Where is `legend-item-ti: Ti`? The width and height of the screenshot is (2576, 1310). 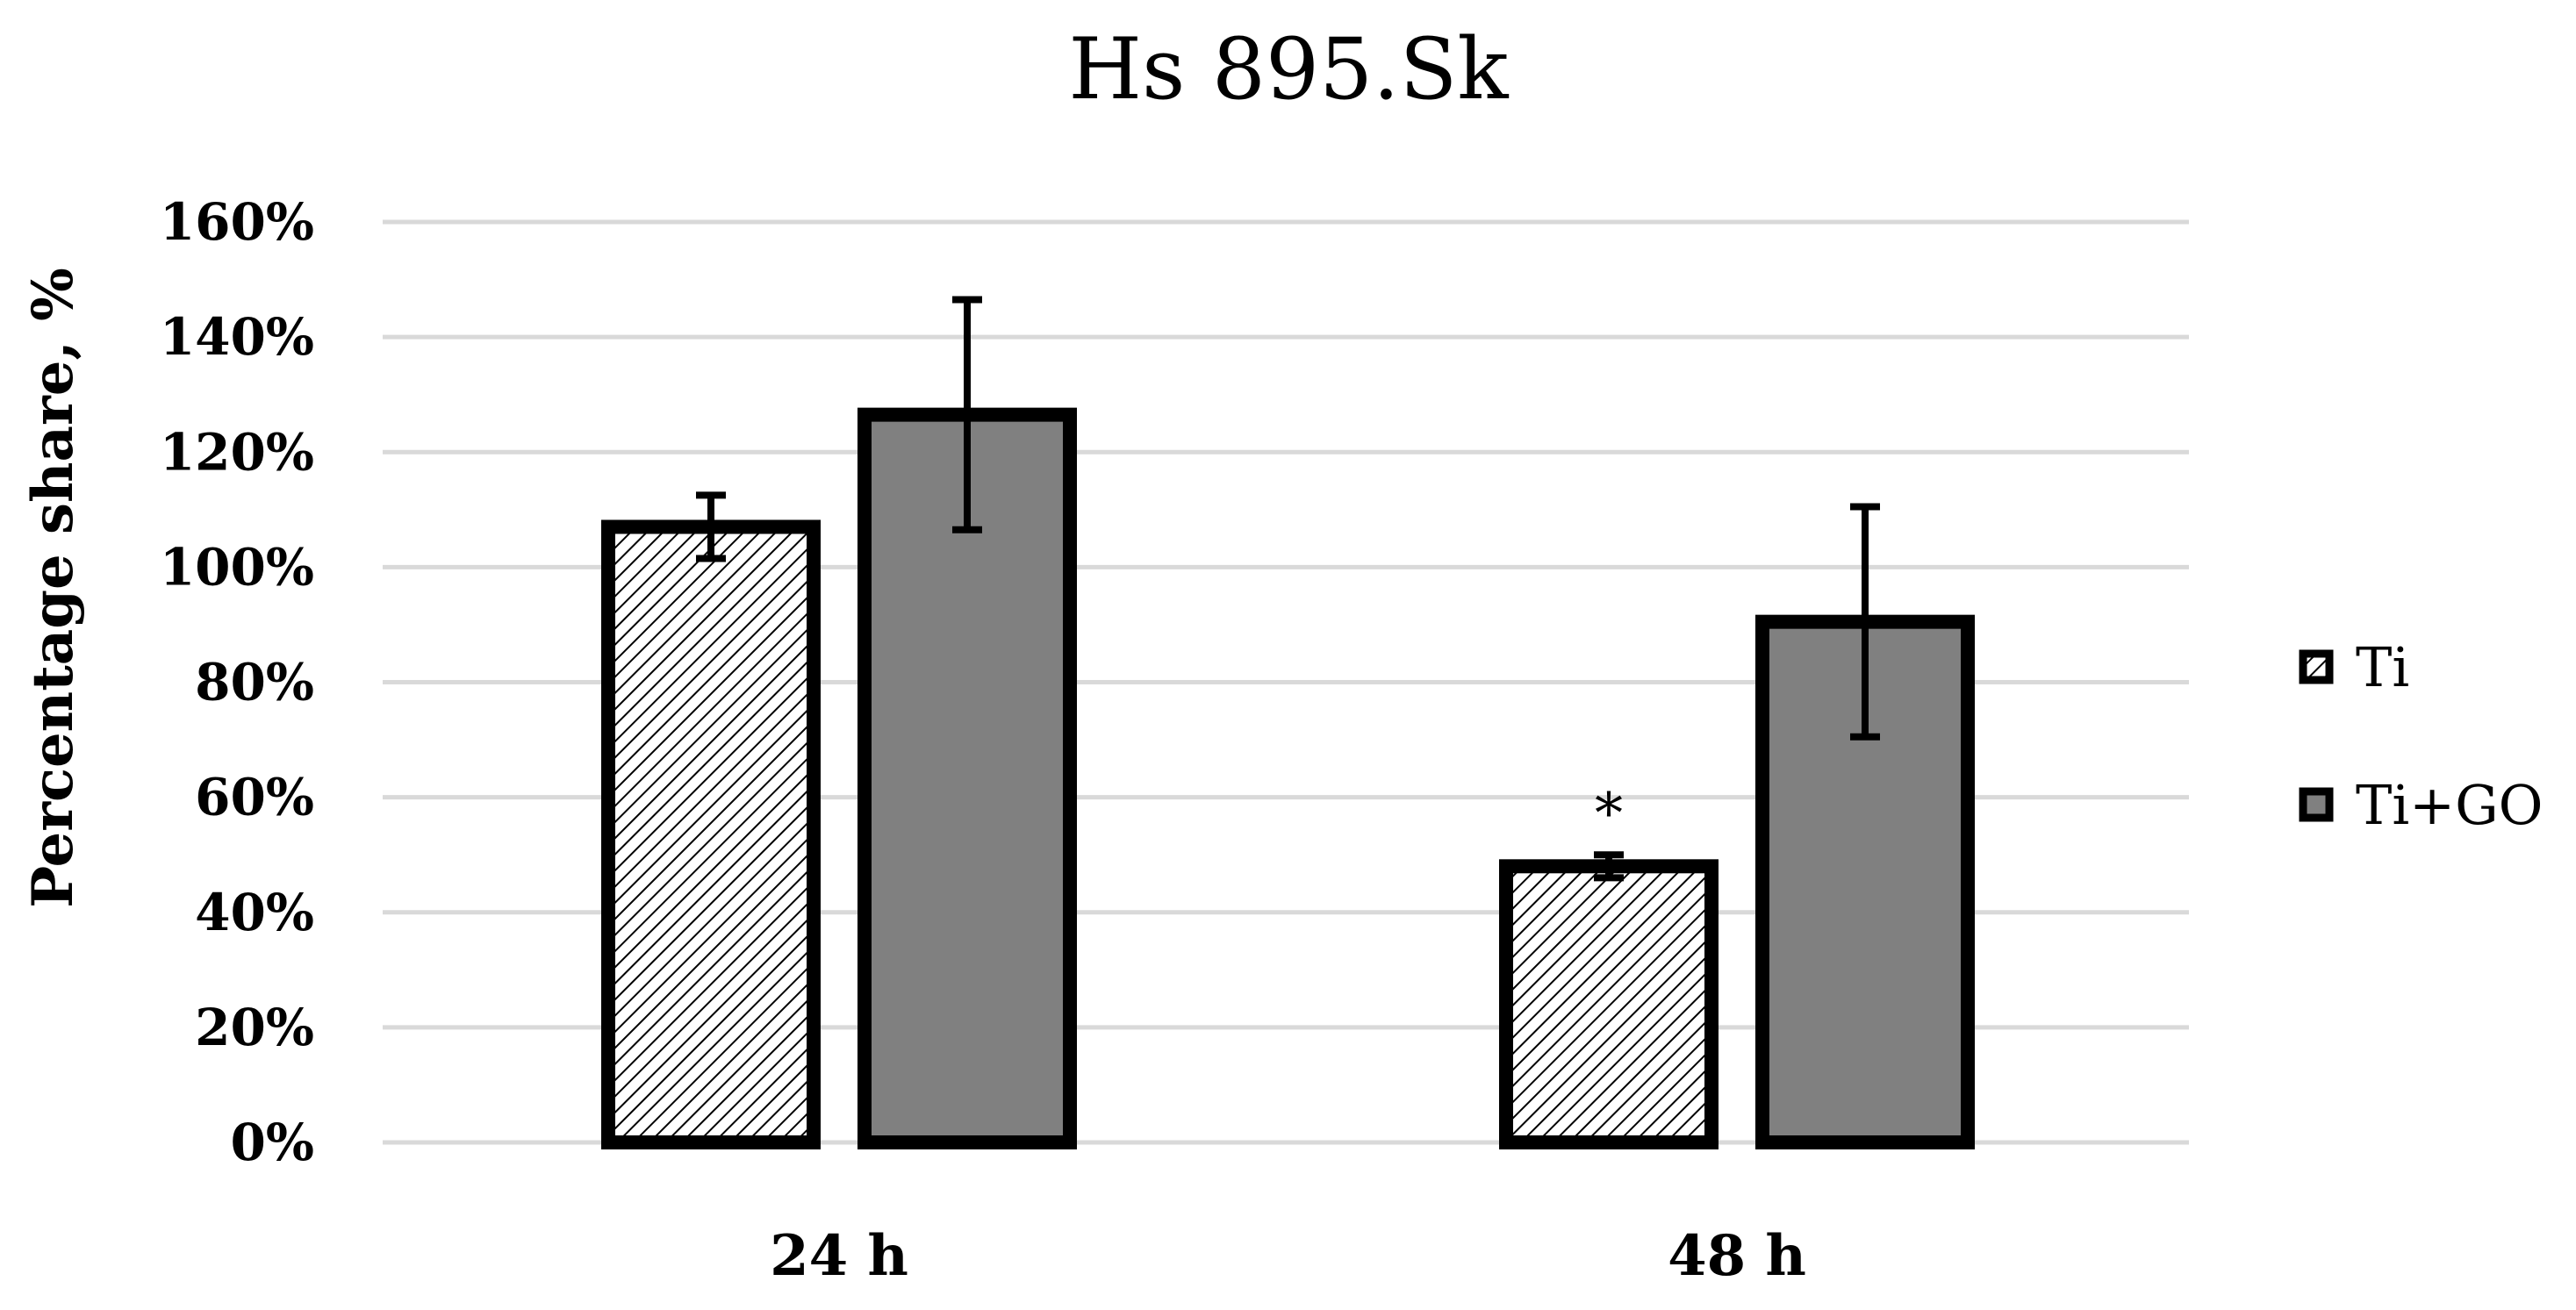
legend-item-ti: Ti is located at coordinates (2354, 667).